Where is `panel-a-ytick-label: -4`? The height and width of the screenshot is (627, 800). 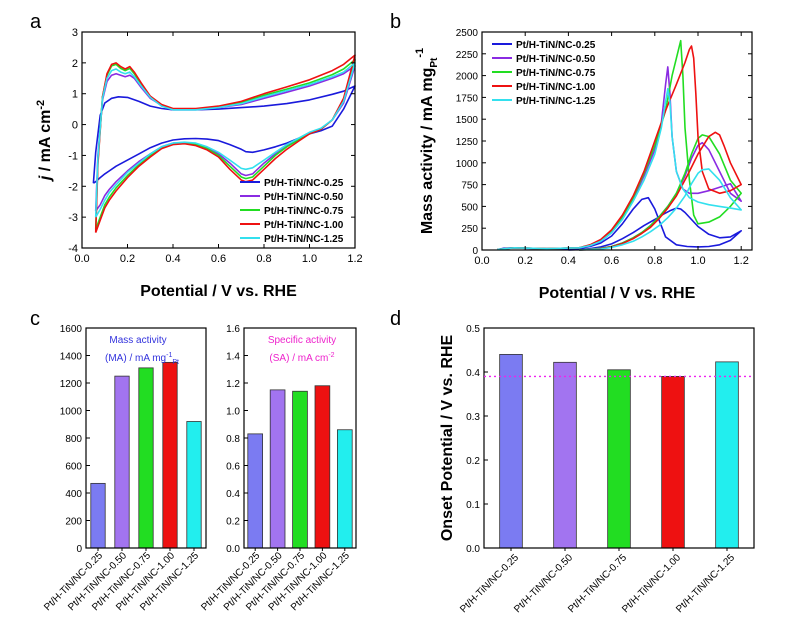 panel-a-ytick-label: -4 is located at coordinates (73, 249).